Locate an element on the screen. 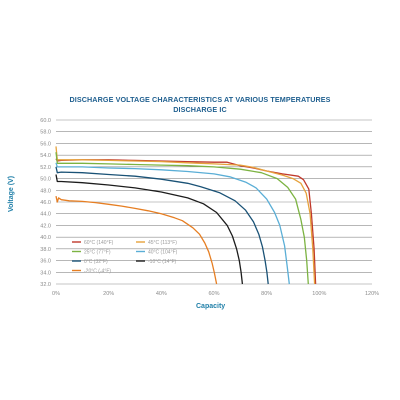  x-tick-label: 40% is located at coordinates (161, 294).